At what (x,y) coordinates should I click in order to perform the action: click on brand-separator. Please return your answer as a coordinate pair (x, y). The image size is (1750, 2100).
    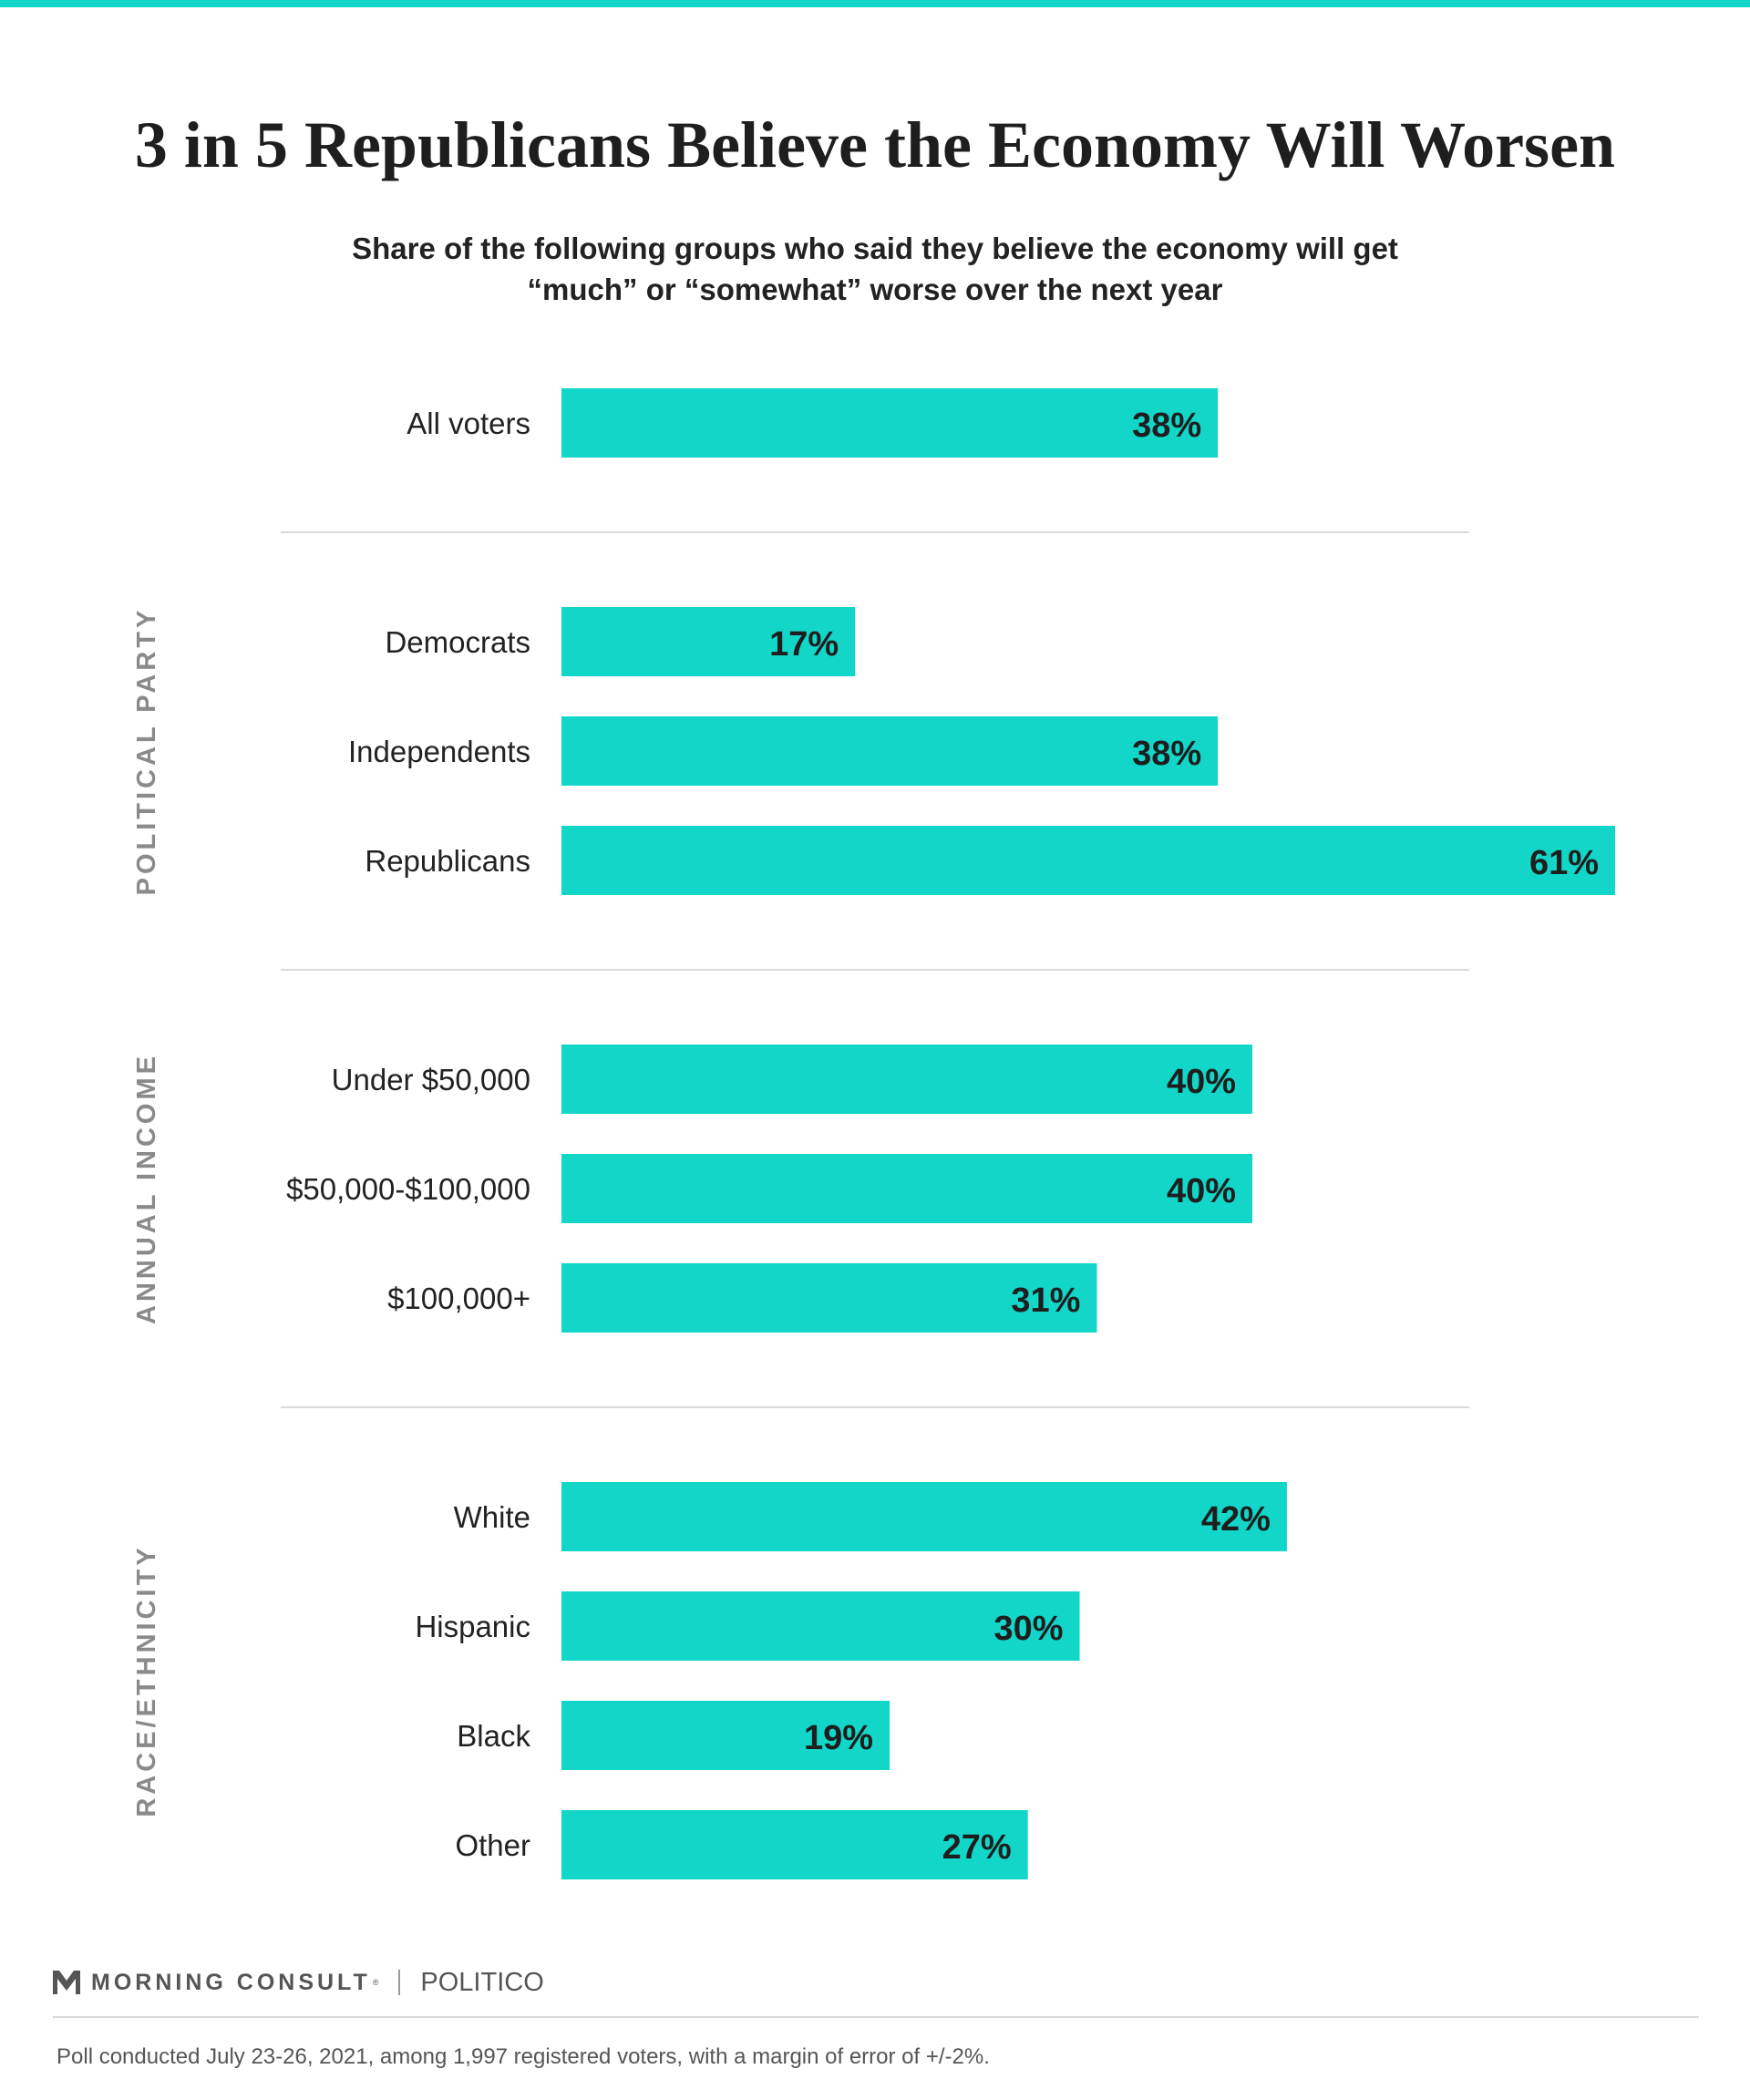
    Looking at the image, I should click on (399, 1983).